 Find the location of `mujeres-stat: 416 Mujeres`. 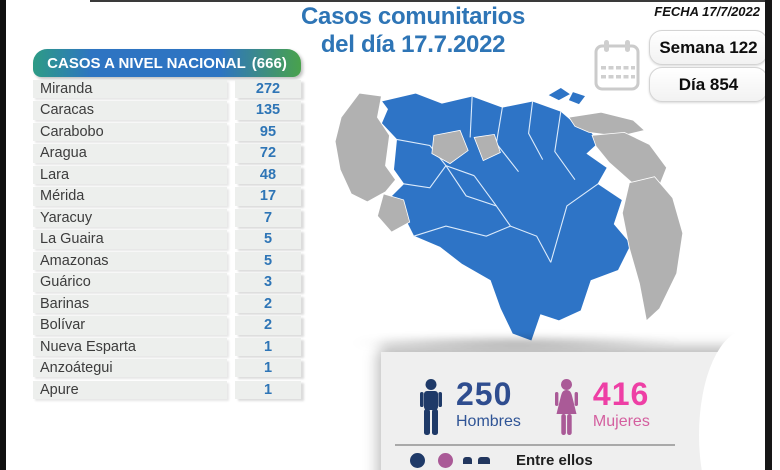

mujeres-stat: 416 Mujeres is located at coordinates (621, 404).